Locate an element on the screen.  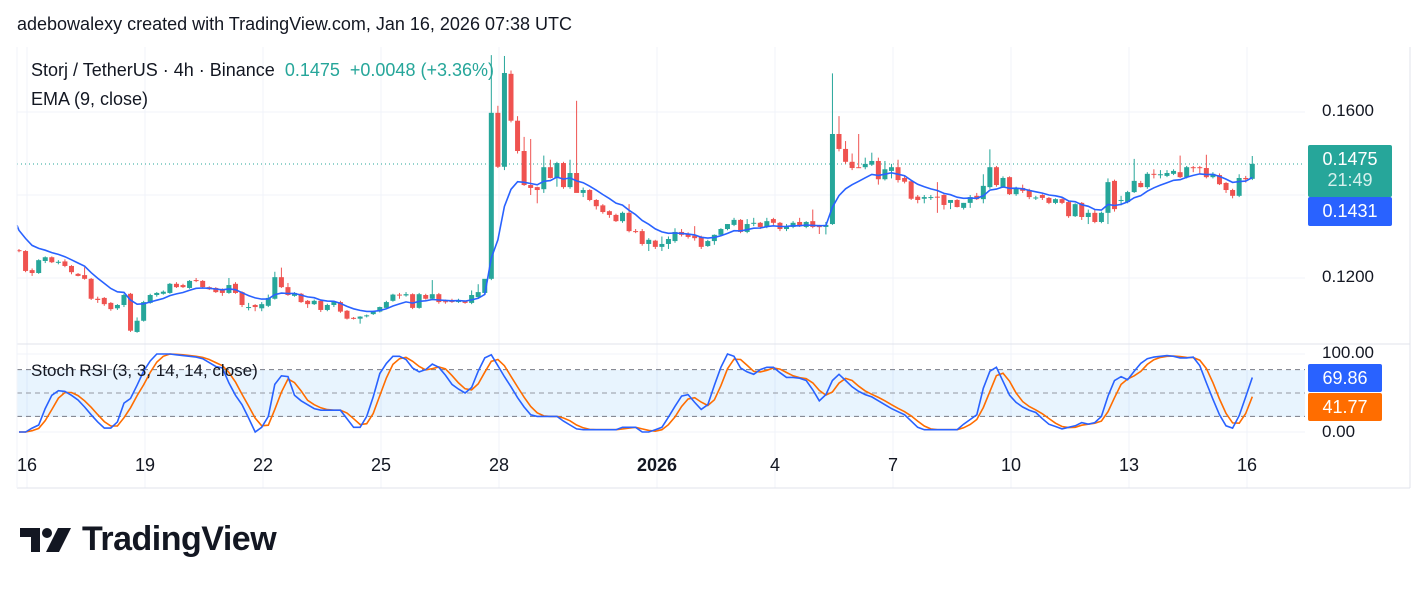
stoch-k-line is located at coordinates (636, 393).